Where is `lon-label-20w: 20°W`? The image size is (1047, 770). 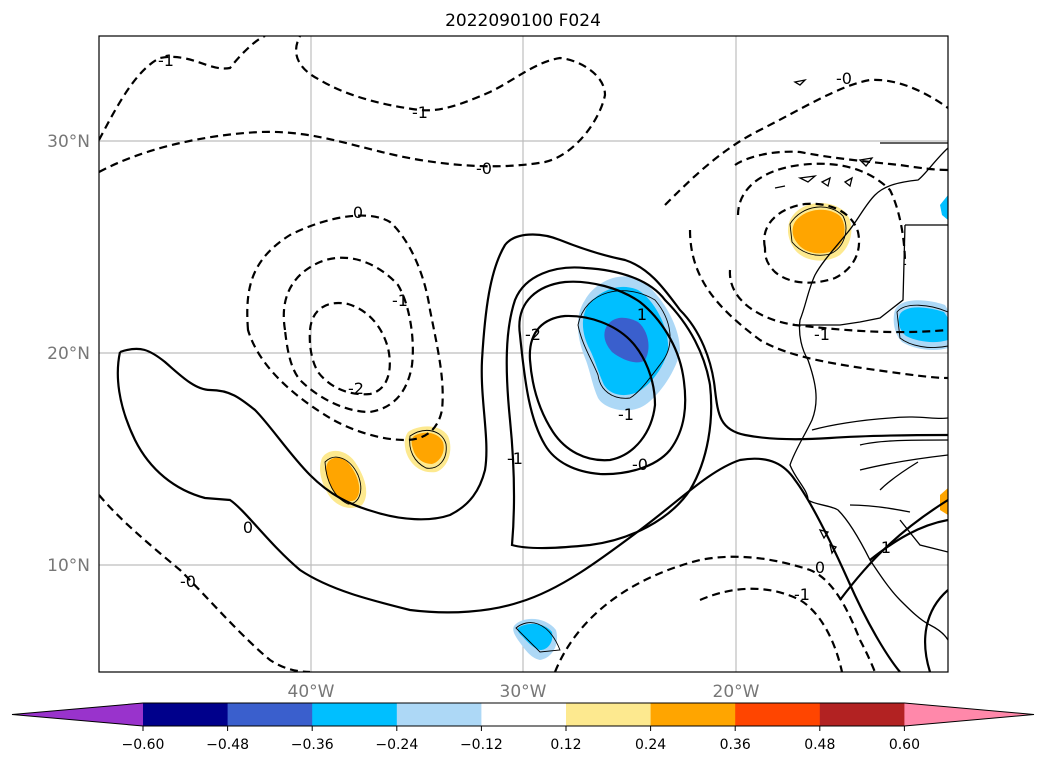 lon-label-20w: 20°W is located at coordinates (736, 692).